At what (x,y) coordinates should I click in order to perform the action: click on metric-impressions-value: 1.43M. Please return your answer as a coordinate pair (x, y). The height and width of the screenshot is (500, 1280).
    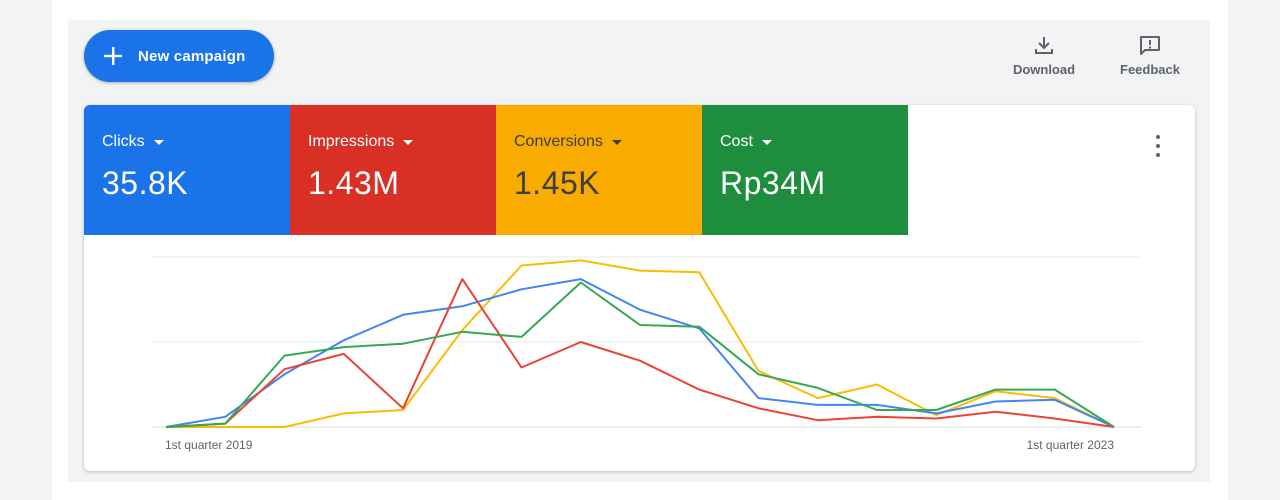
    Looking at the image, I should click on (354, 183).